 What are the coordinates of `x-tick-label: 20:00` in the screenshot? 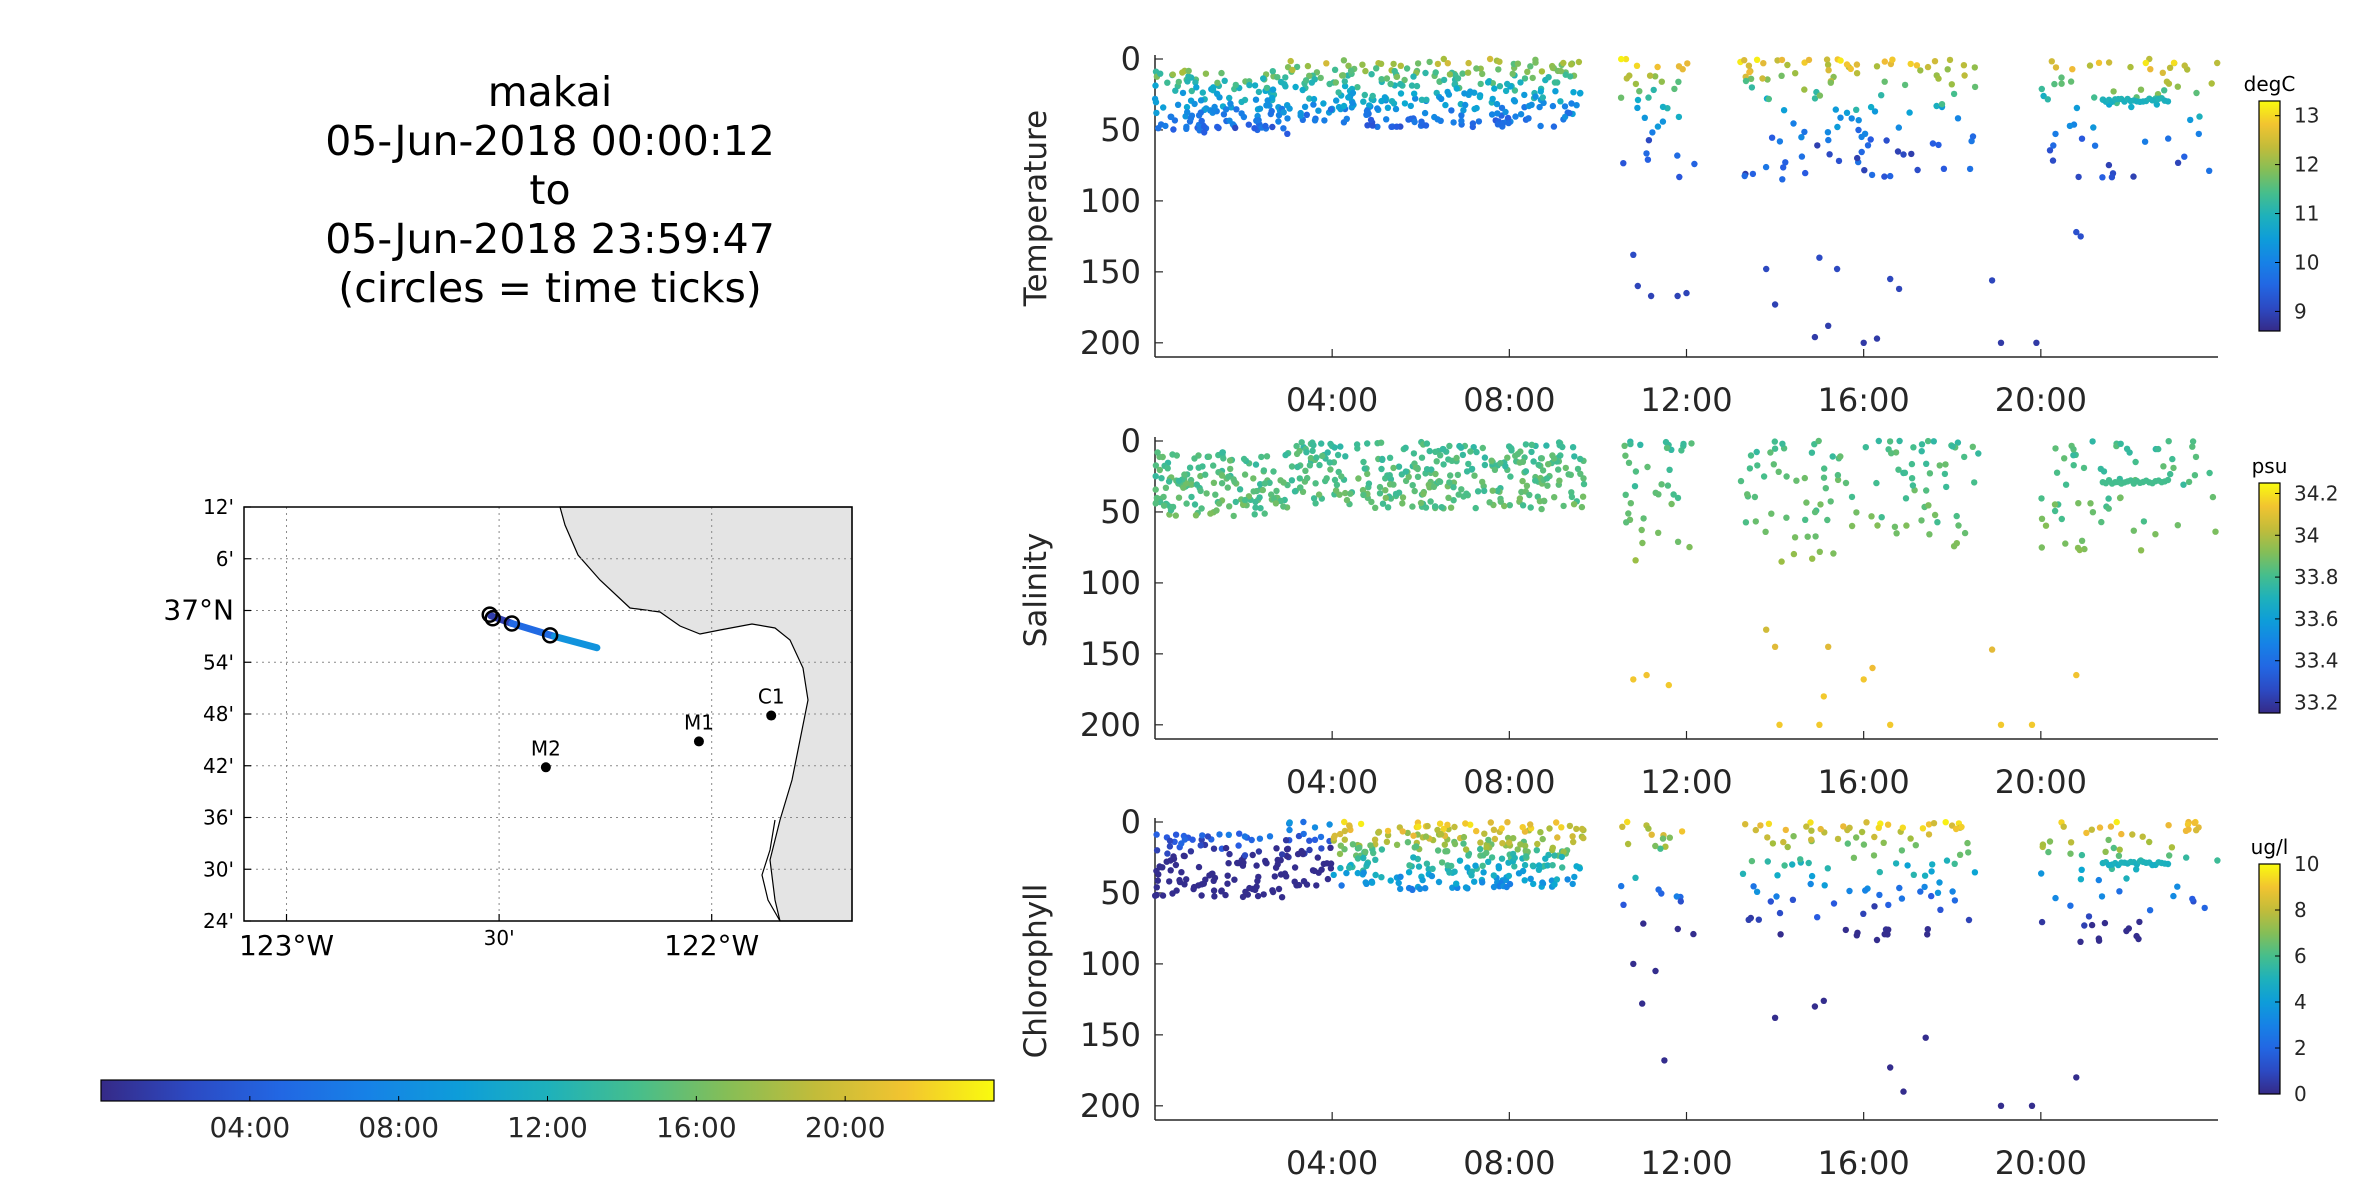 It's located at (2041, 400).